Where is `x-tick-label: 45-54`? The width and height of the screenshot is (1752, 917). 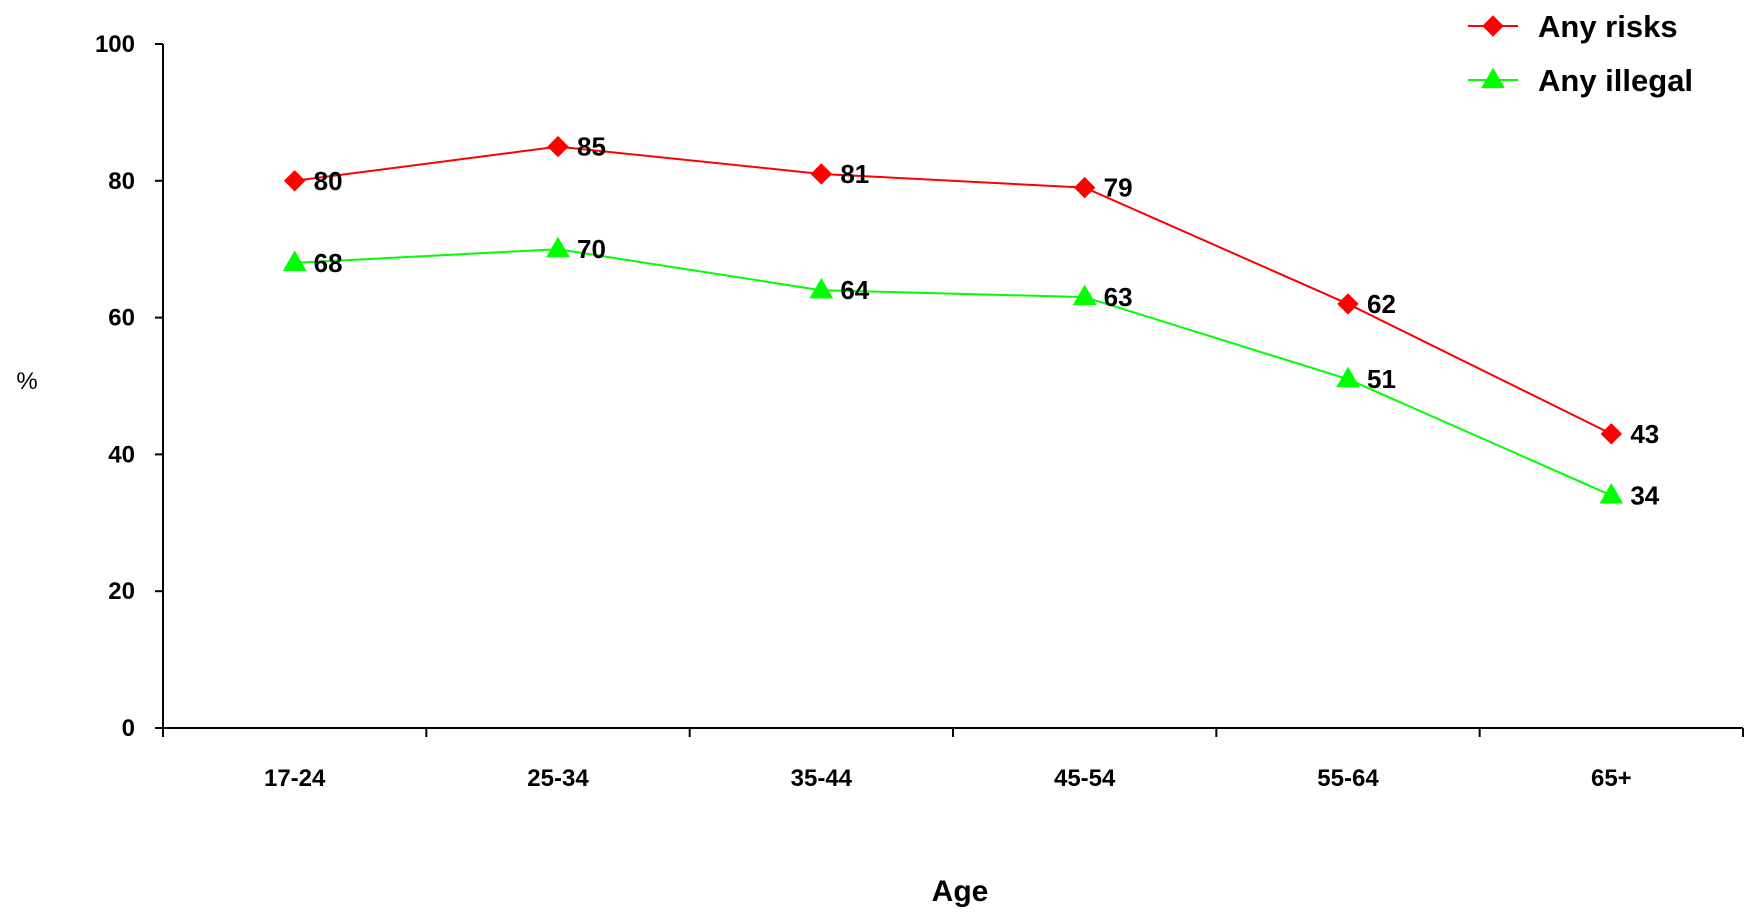 x-tick-label: 45-54 is located at coordinates (1085, 778).